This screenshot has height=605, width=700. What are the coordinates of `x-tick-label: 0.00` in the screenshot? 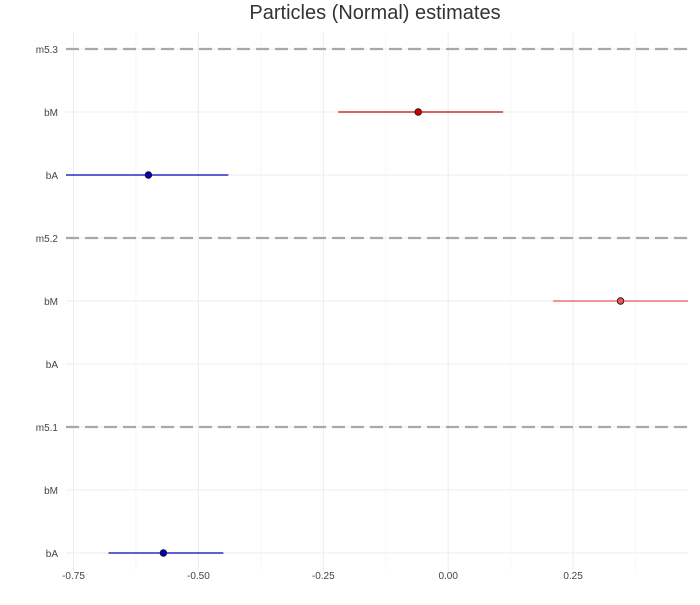 It's located at (448, 576).